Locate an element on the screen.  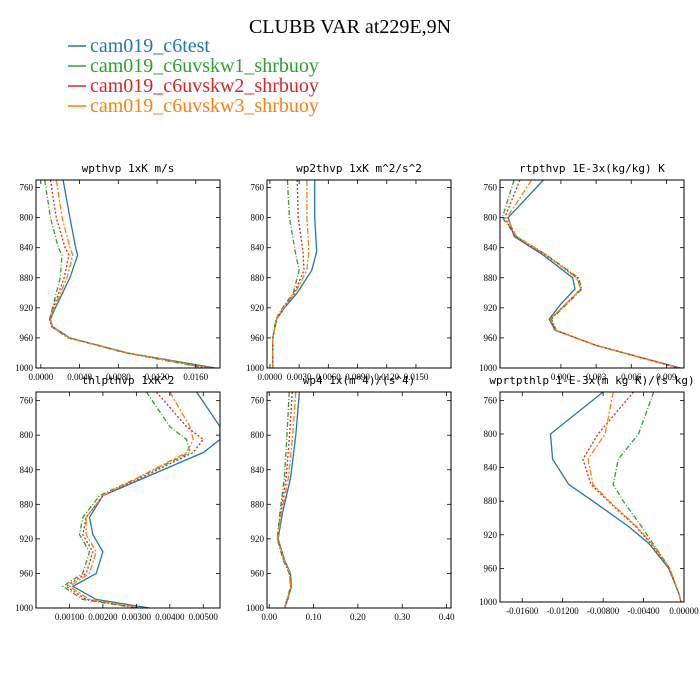
panel-title: wp2thvp 1xK m^2/s^2 is located at coordinates (359, 168).